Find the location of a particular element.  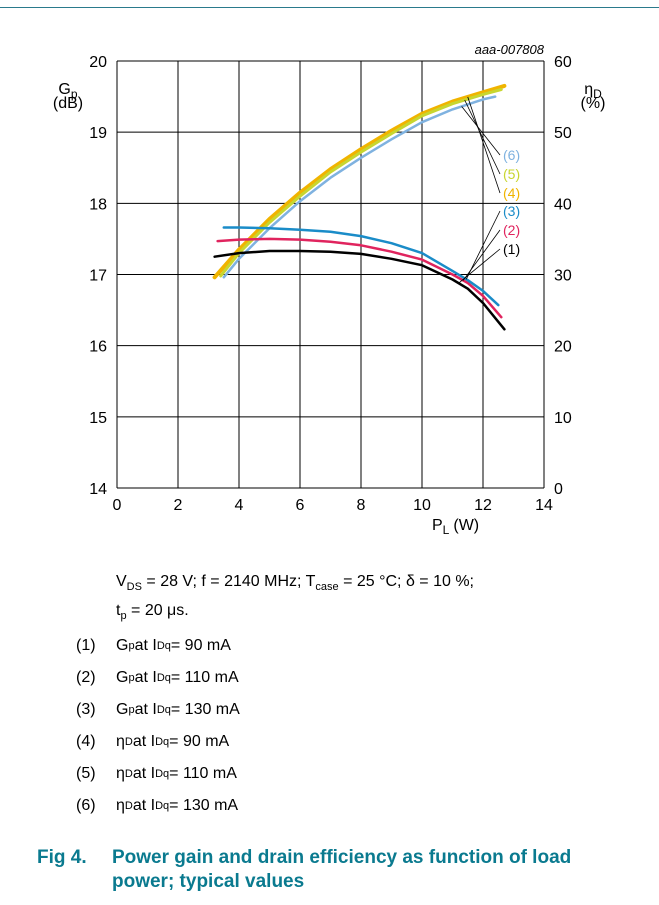

figure-number: Fig 4. is located at coordinates (62, 857).